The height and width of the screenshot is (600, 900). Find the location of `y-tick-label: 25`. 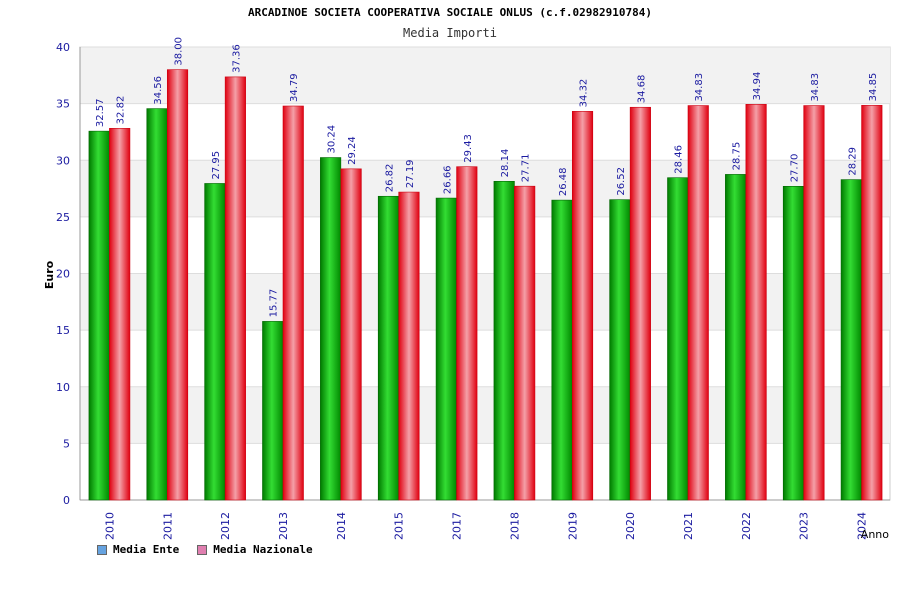

y-tick-label: 25 is located at coordinates (63, 217).